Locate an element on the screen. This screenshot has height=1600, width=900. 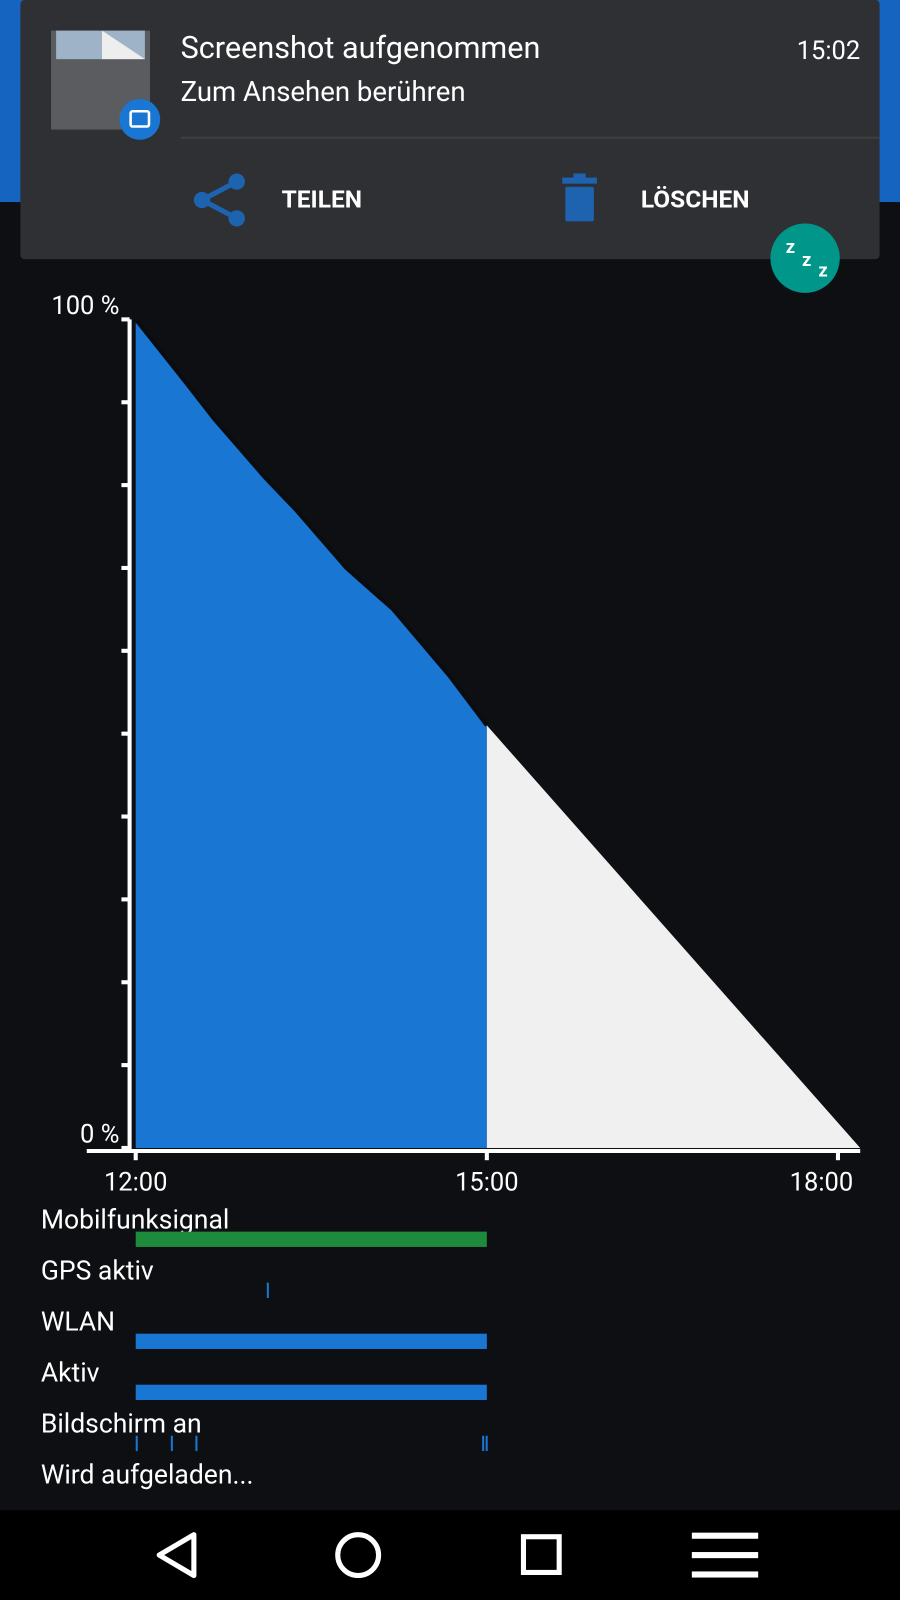
x-tick-label: 15:00 is located at coordinates (487, 1182).